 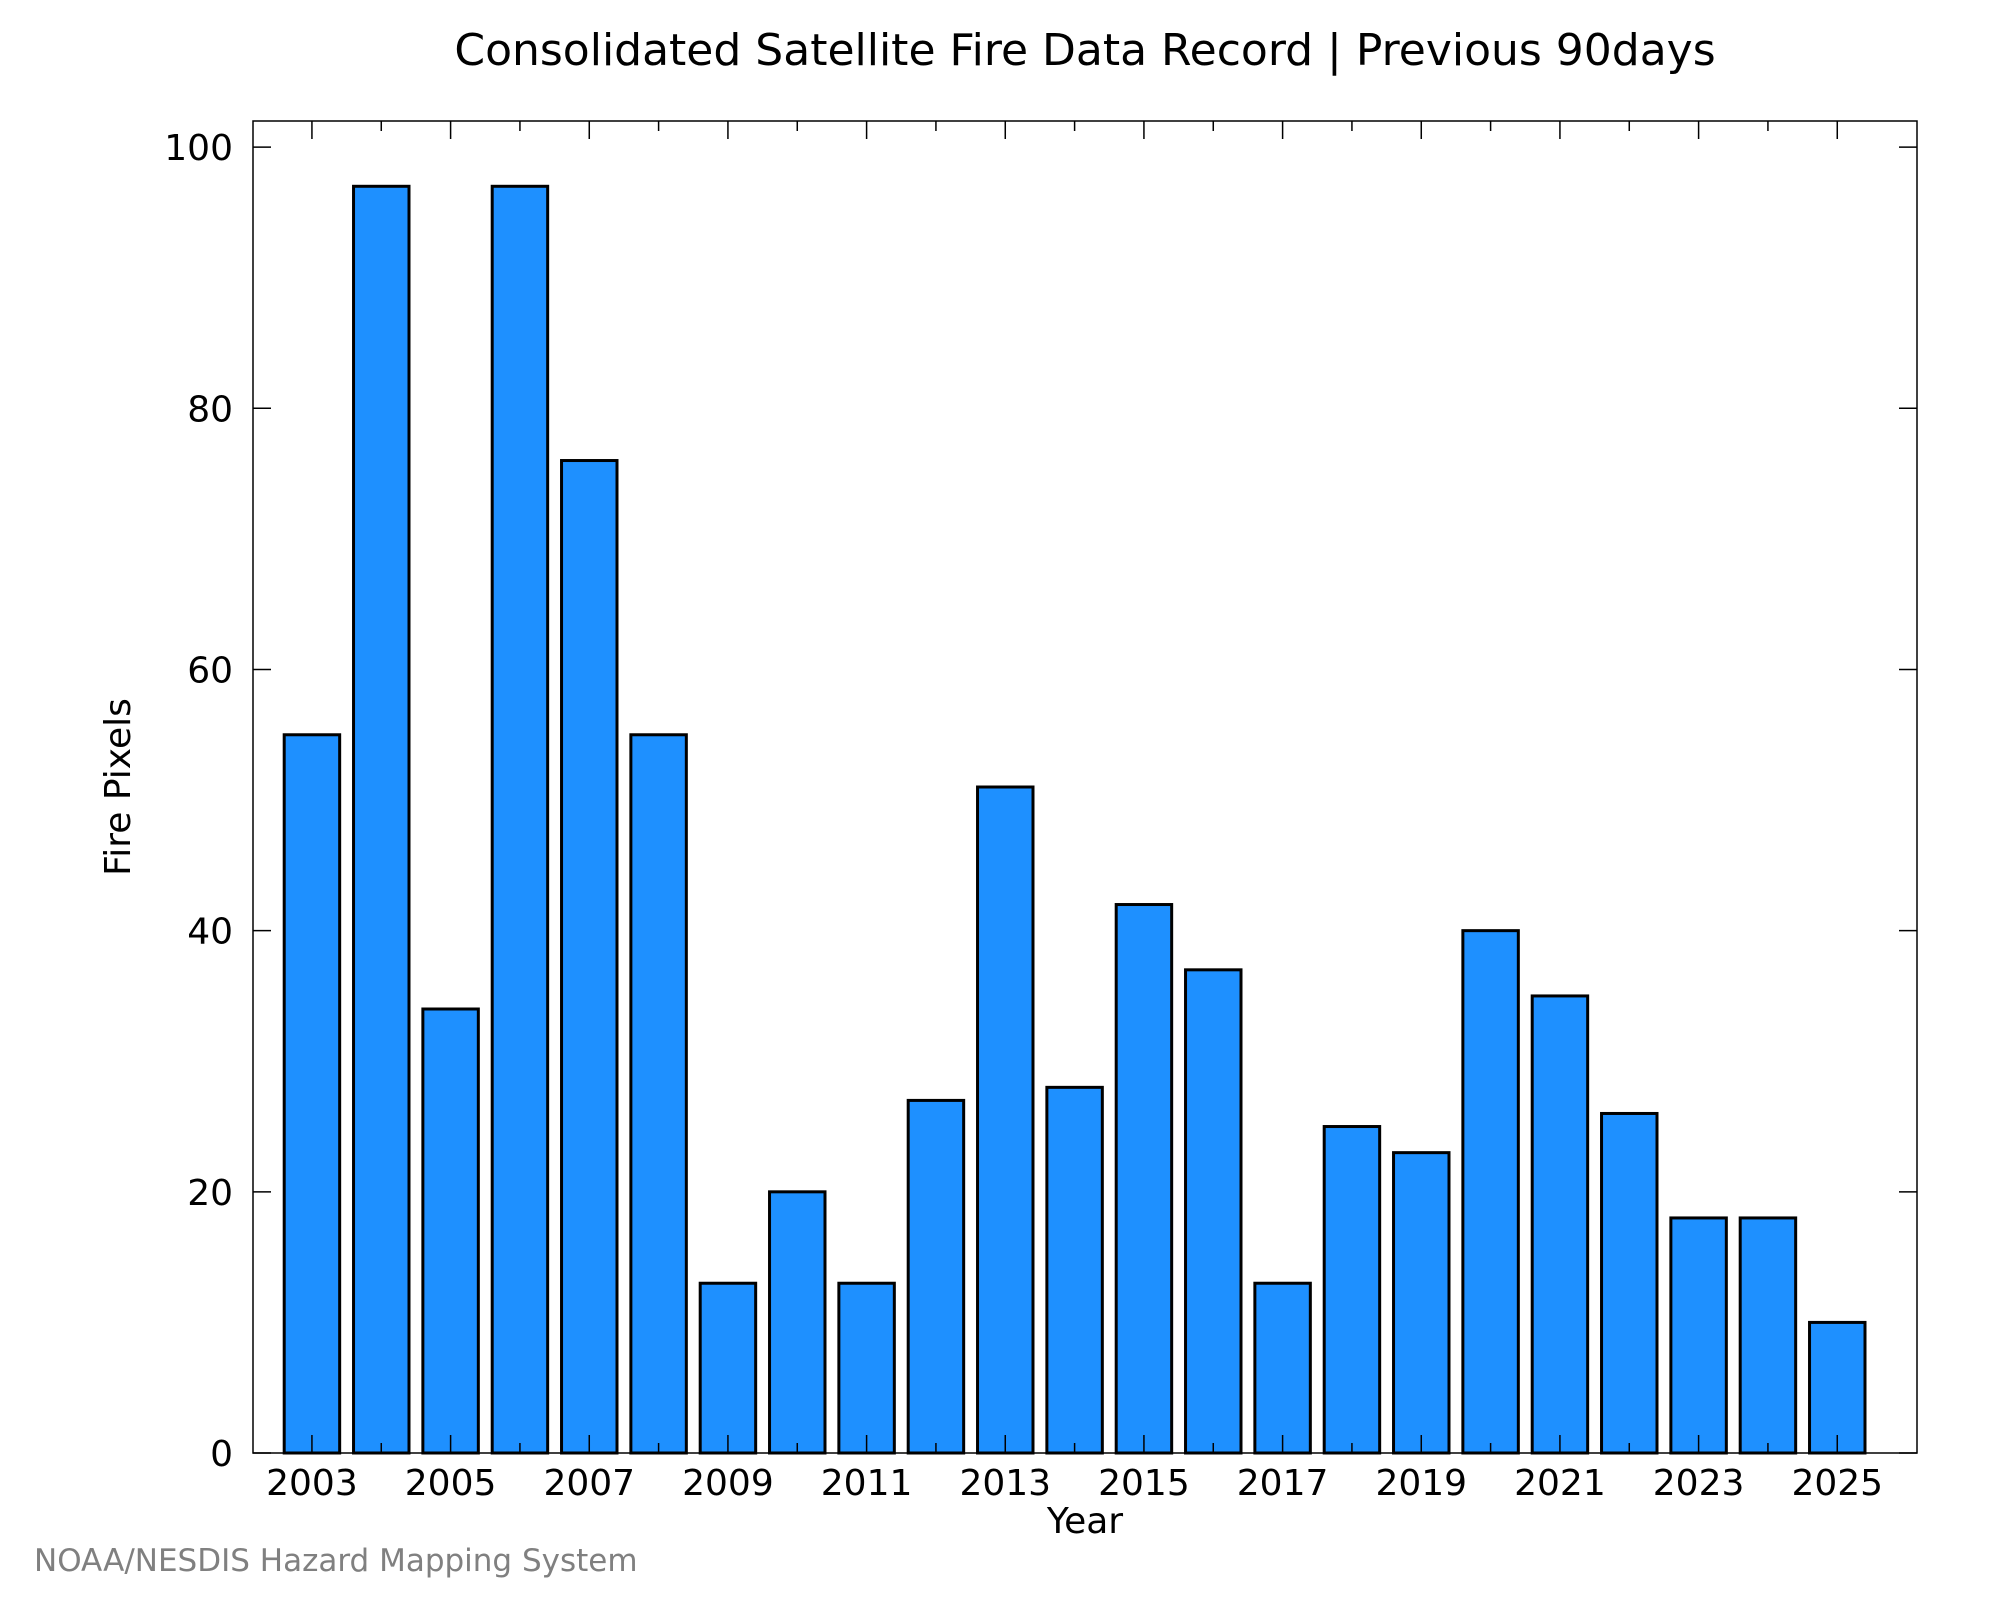 What do you see at coordinates (728, 1368) in the screenshot?
I see `bar-2009` at bounding box center [728, 1368].